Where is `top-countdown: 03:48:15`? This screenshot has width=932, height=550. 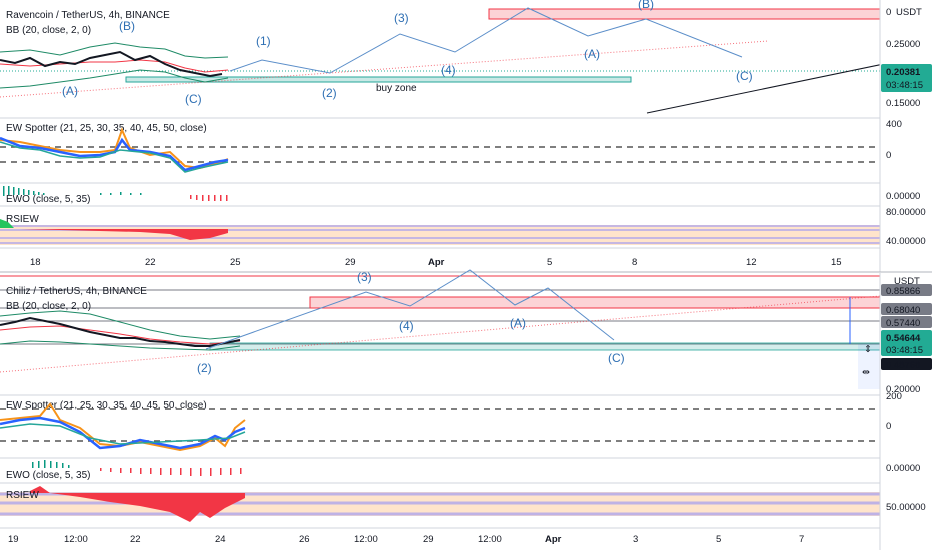
top-countdown: 03:48:15 is located at coordinates (904, 85).